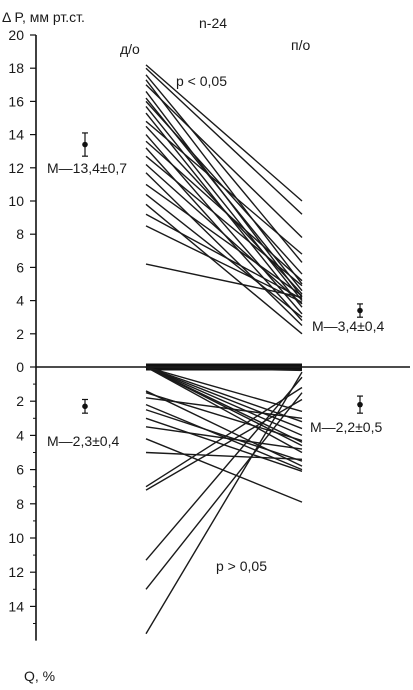  Describe the element at coordinates (213, 23) in the screenshot. I see `sample-size-label: n-24` at that location.